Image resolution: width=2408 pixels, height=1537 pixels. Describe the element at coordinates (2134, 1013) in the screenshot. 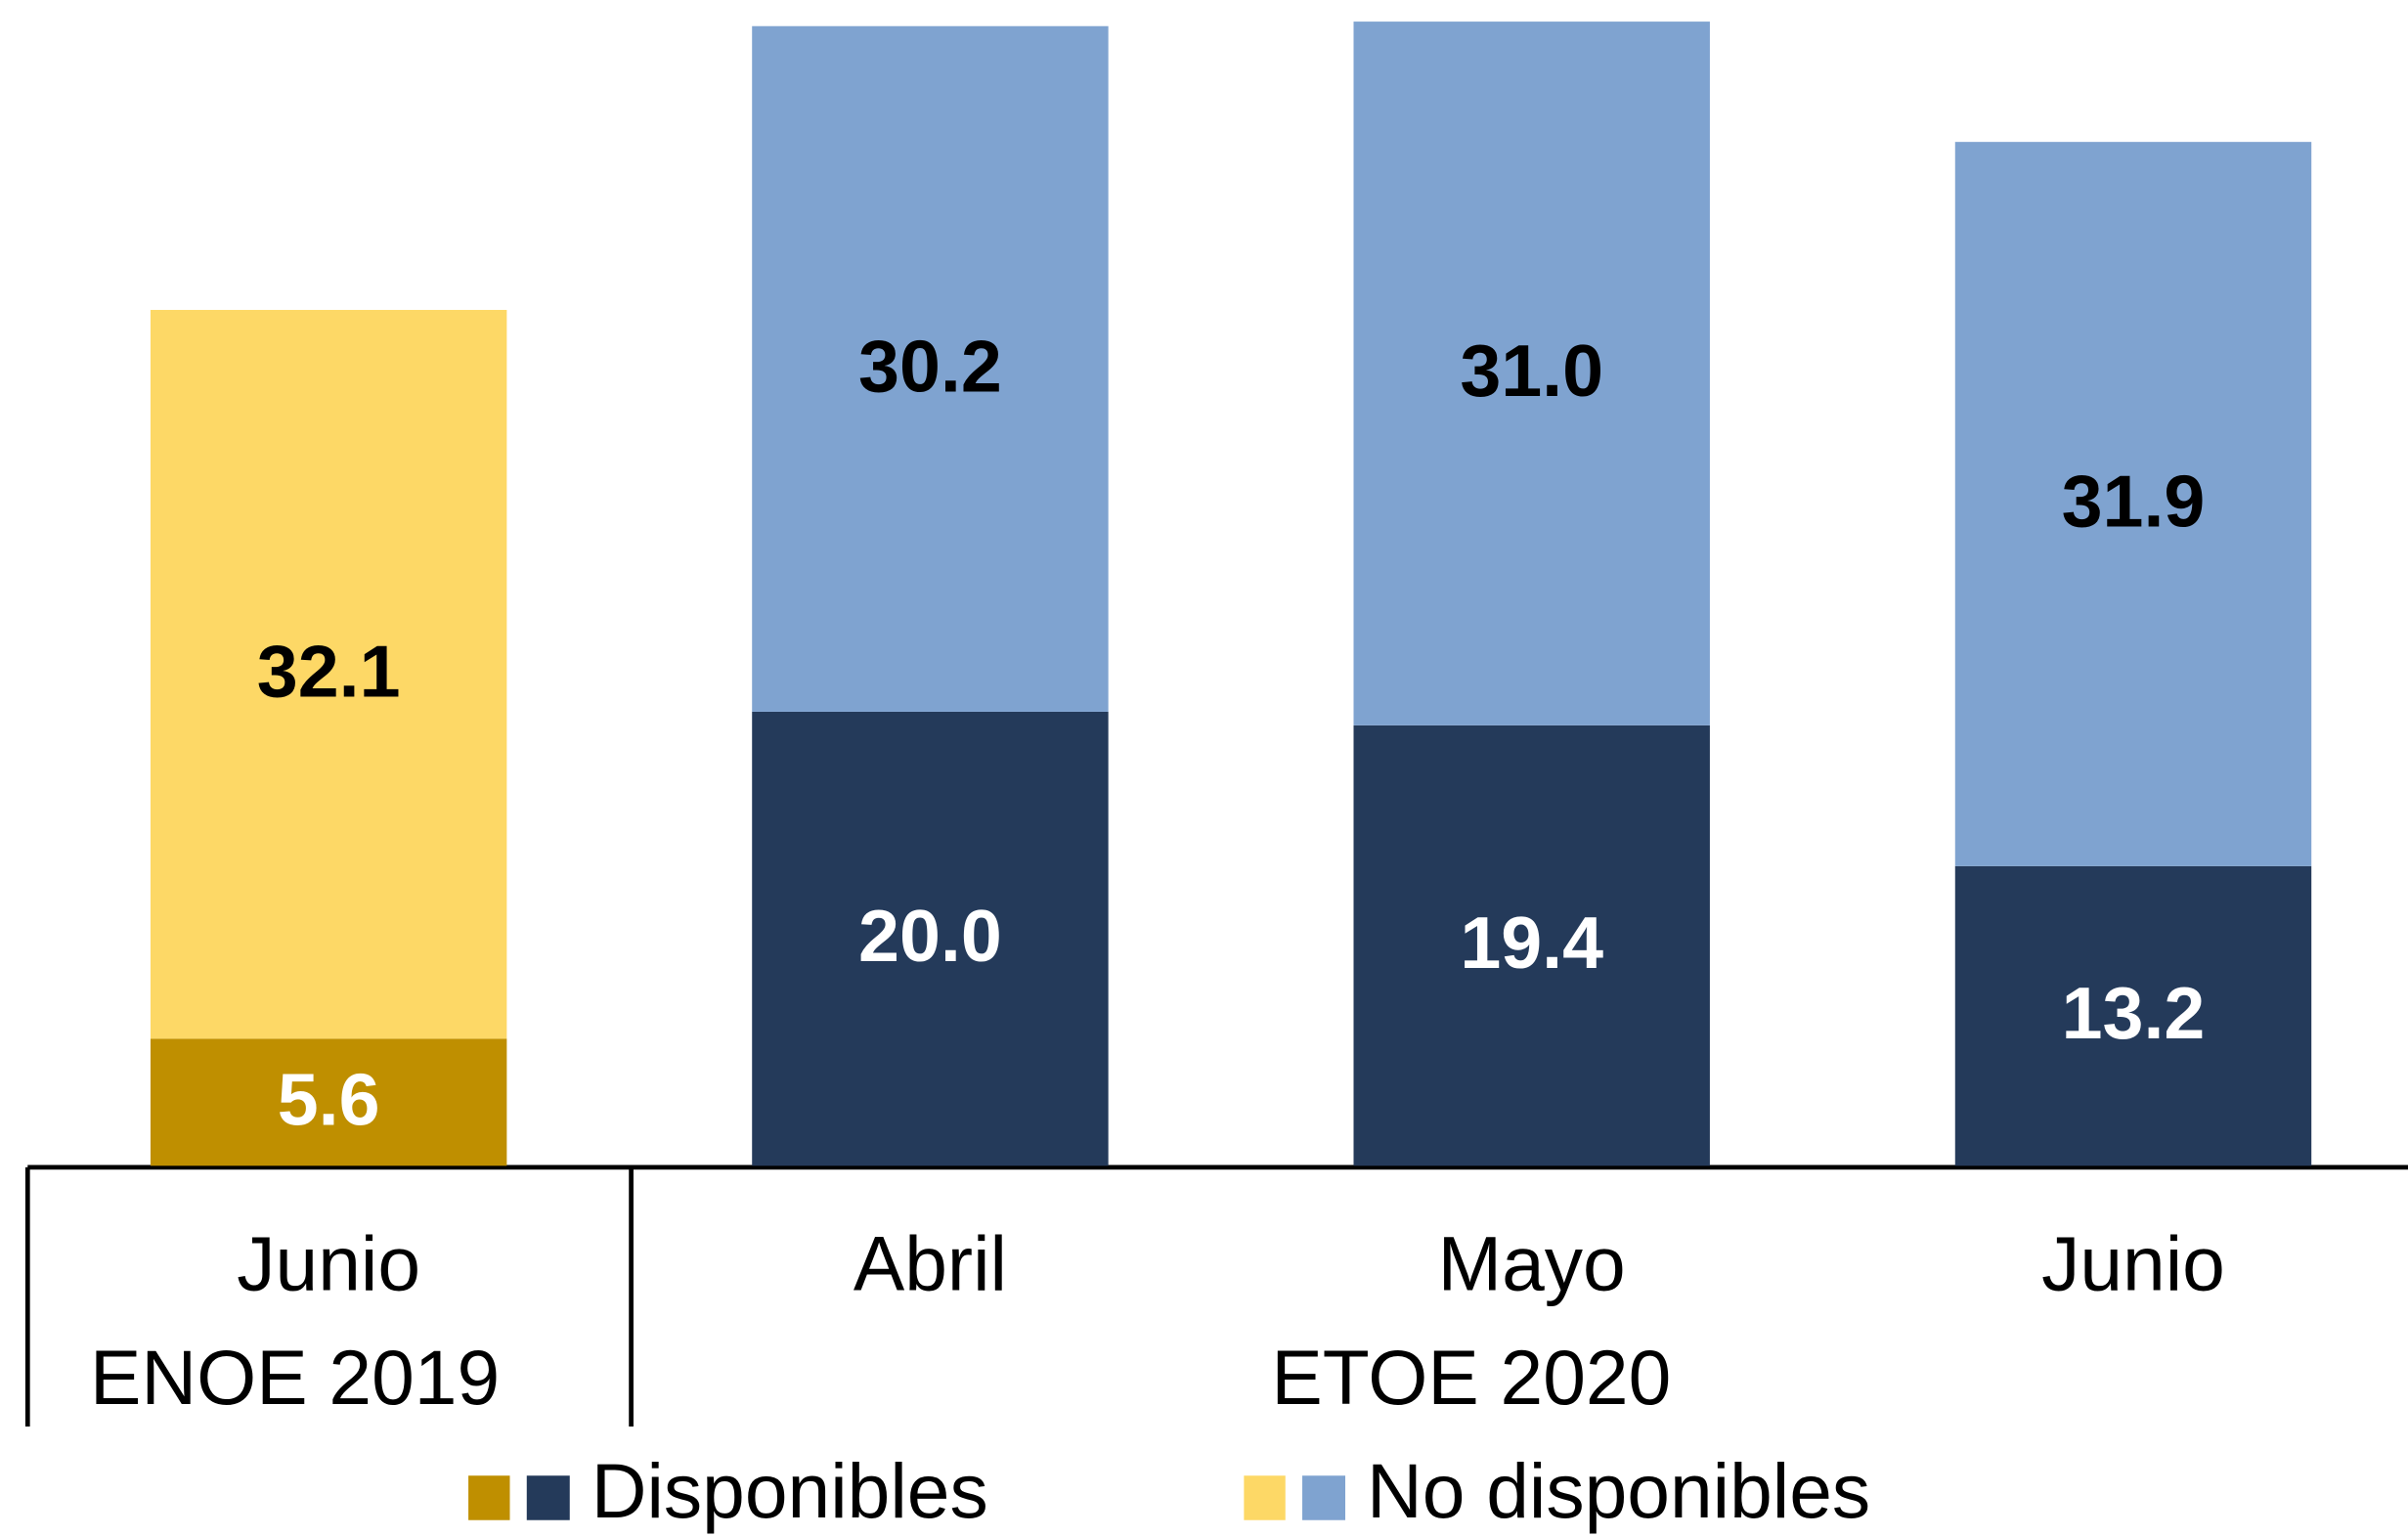

I see `data-label: 13.2` at that location.